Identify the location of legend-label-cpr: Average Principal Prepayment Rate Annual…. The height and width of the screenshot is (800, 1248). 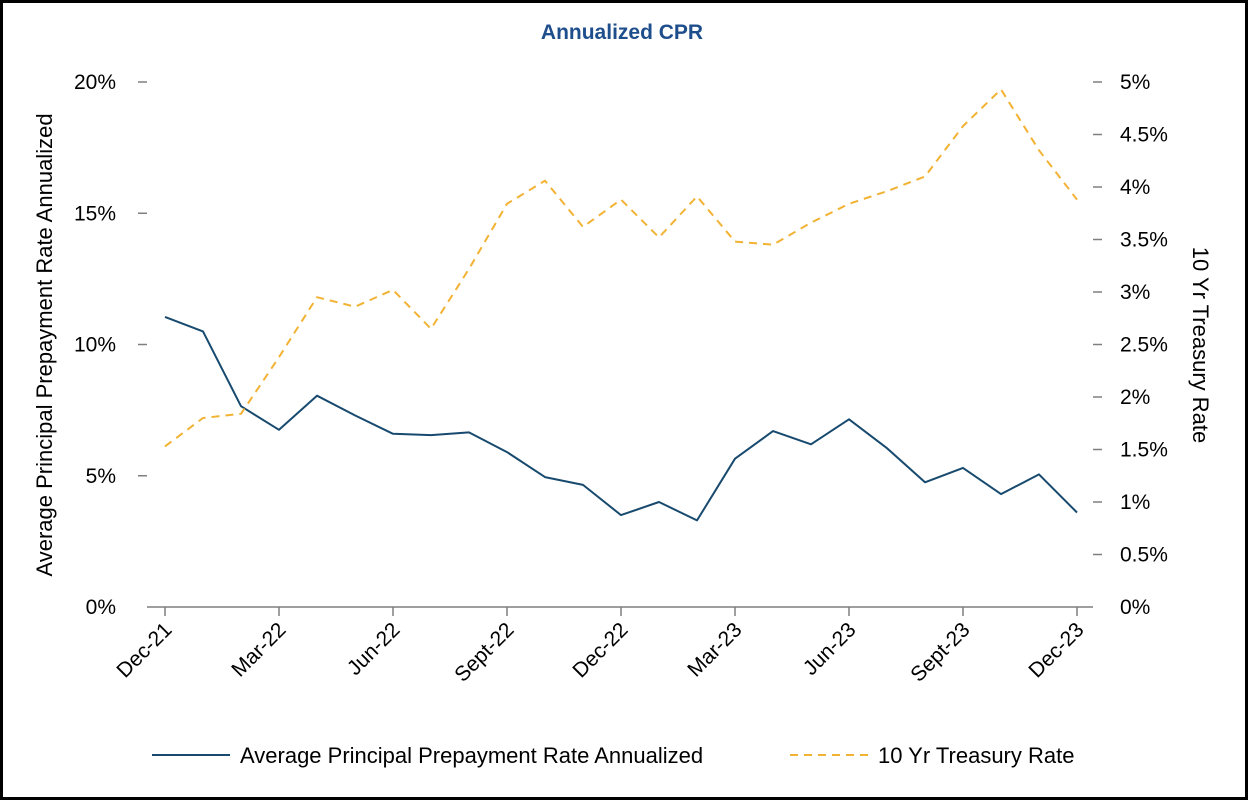
(471, 755).